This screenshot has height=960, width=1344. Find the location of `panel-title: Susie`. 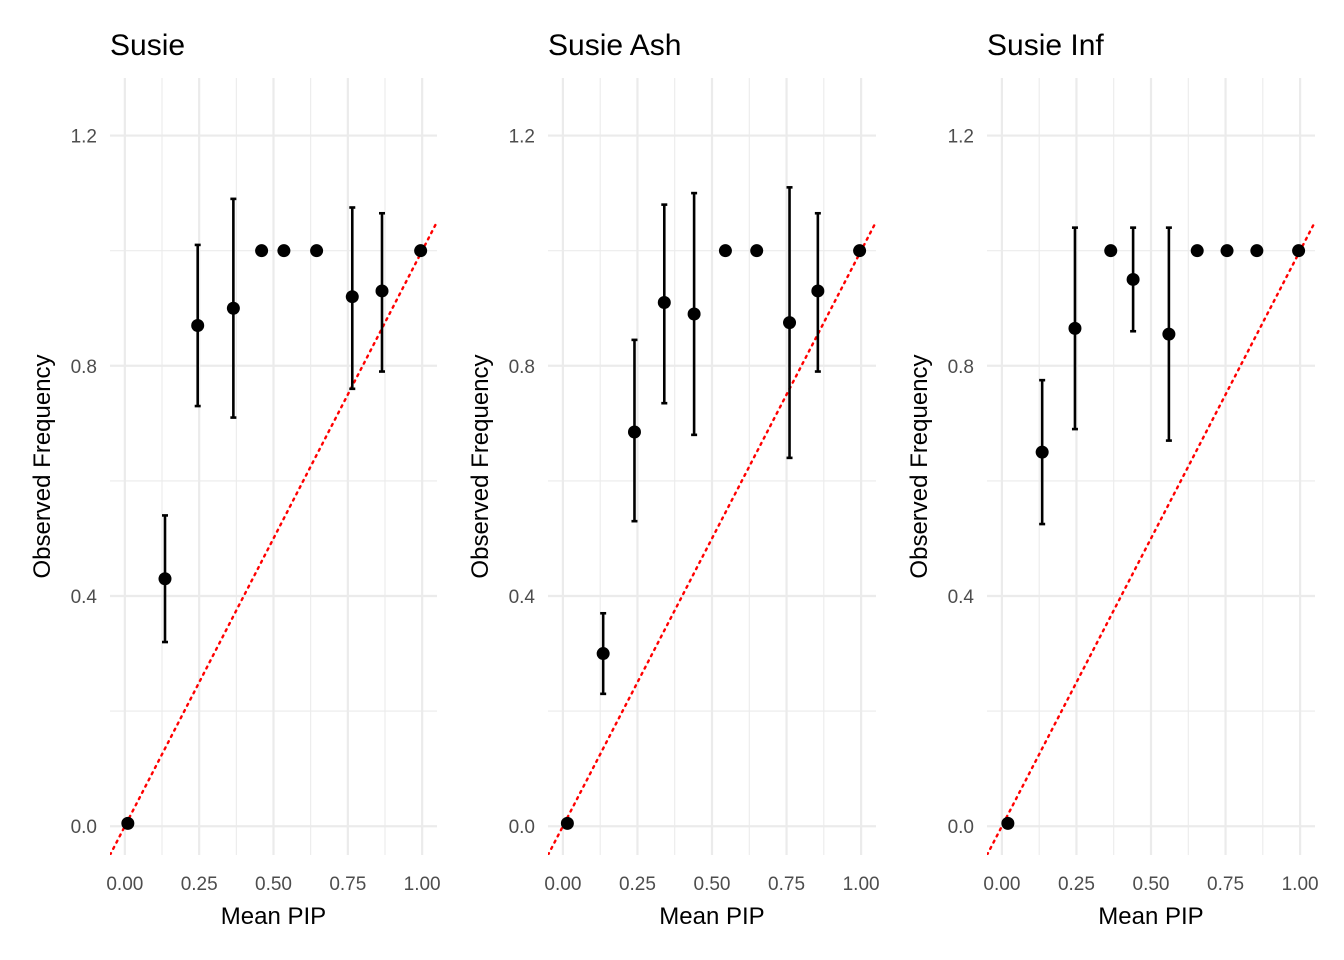

panel-title: Susie is located at coordinates (147, 45).